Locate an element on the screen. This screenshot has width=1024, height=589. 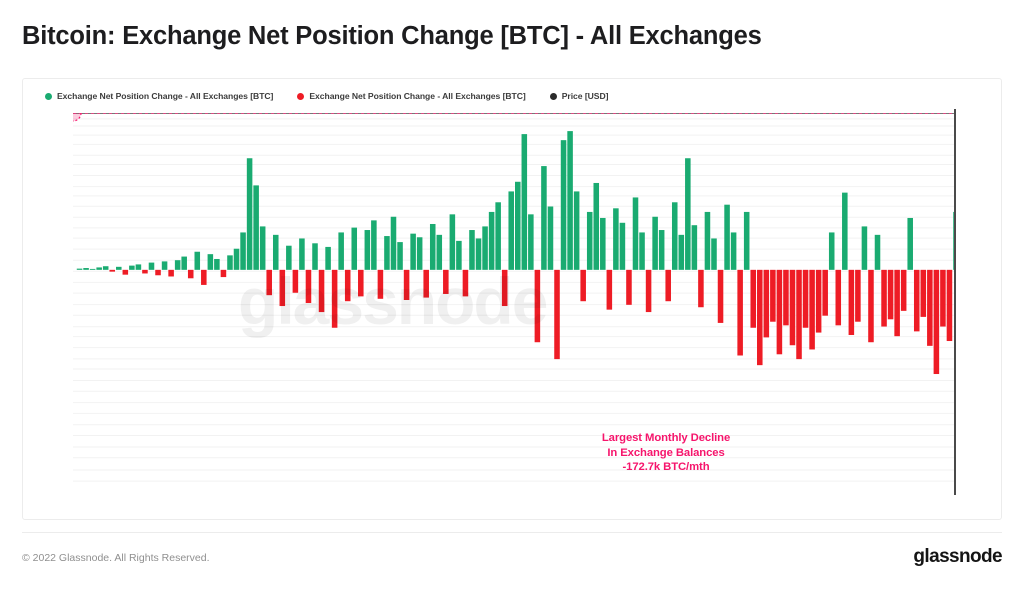
legend-item-price: Price [USD] is located at coordinates (579, 96).